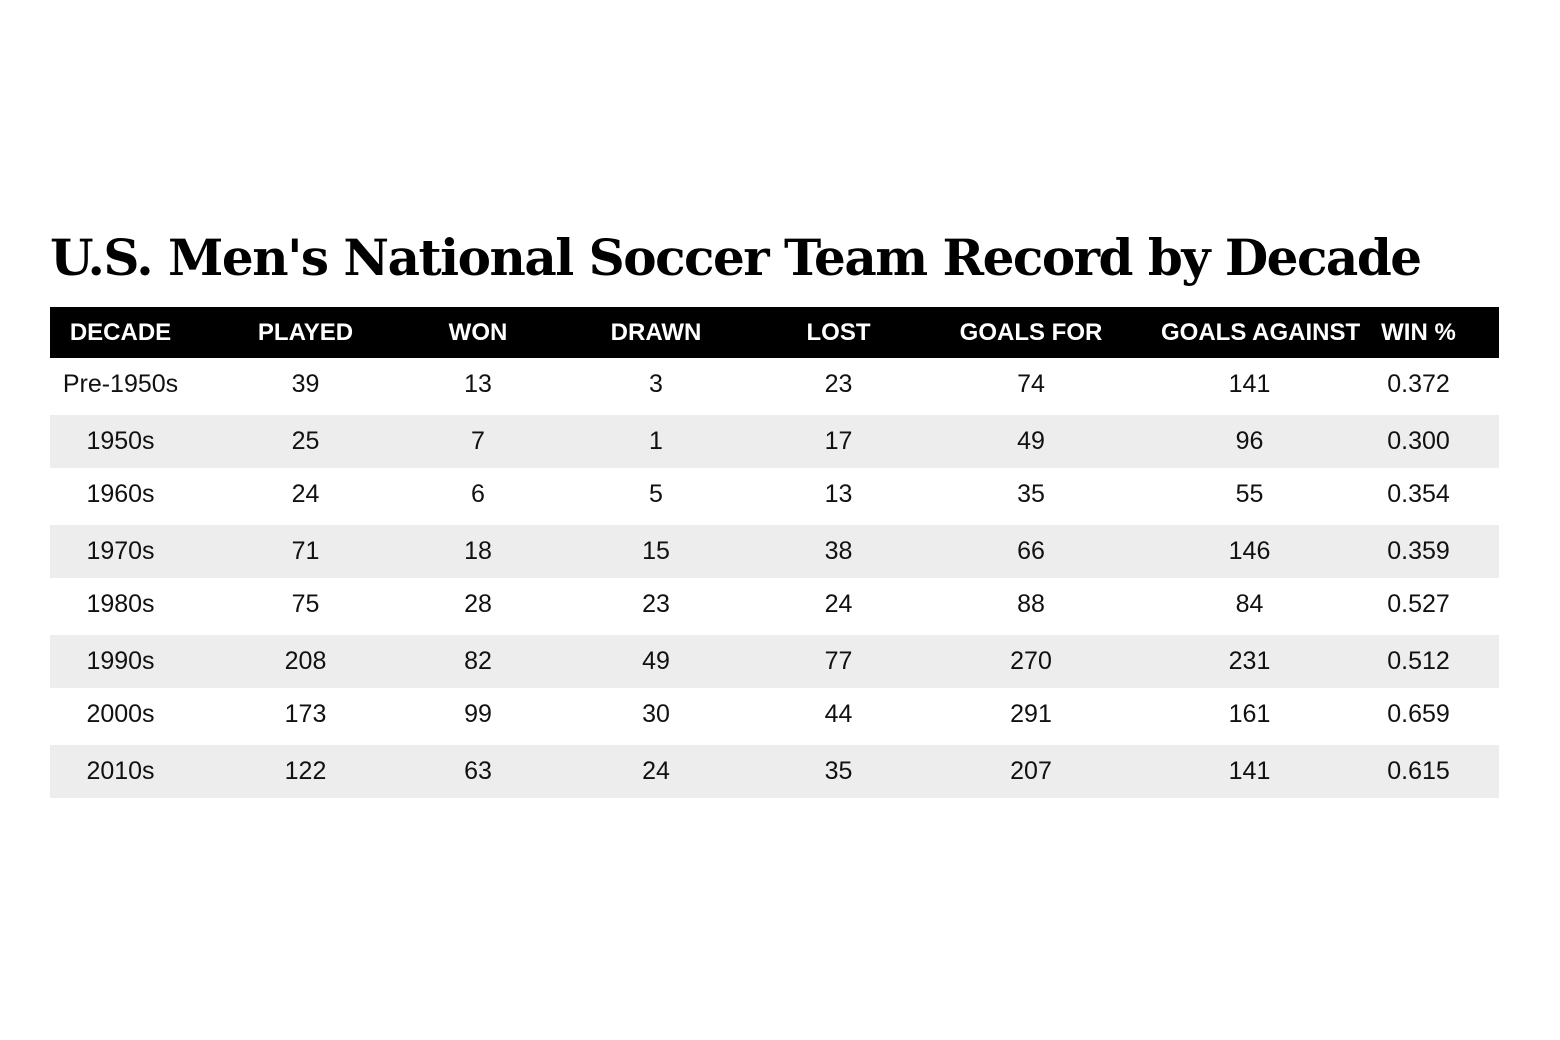 The width and height of the screenshot is (1560, 1040). Describe the element at coordinates (120, 769) in the screenshot. I see `cell-decade: 2010s` at that location.